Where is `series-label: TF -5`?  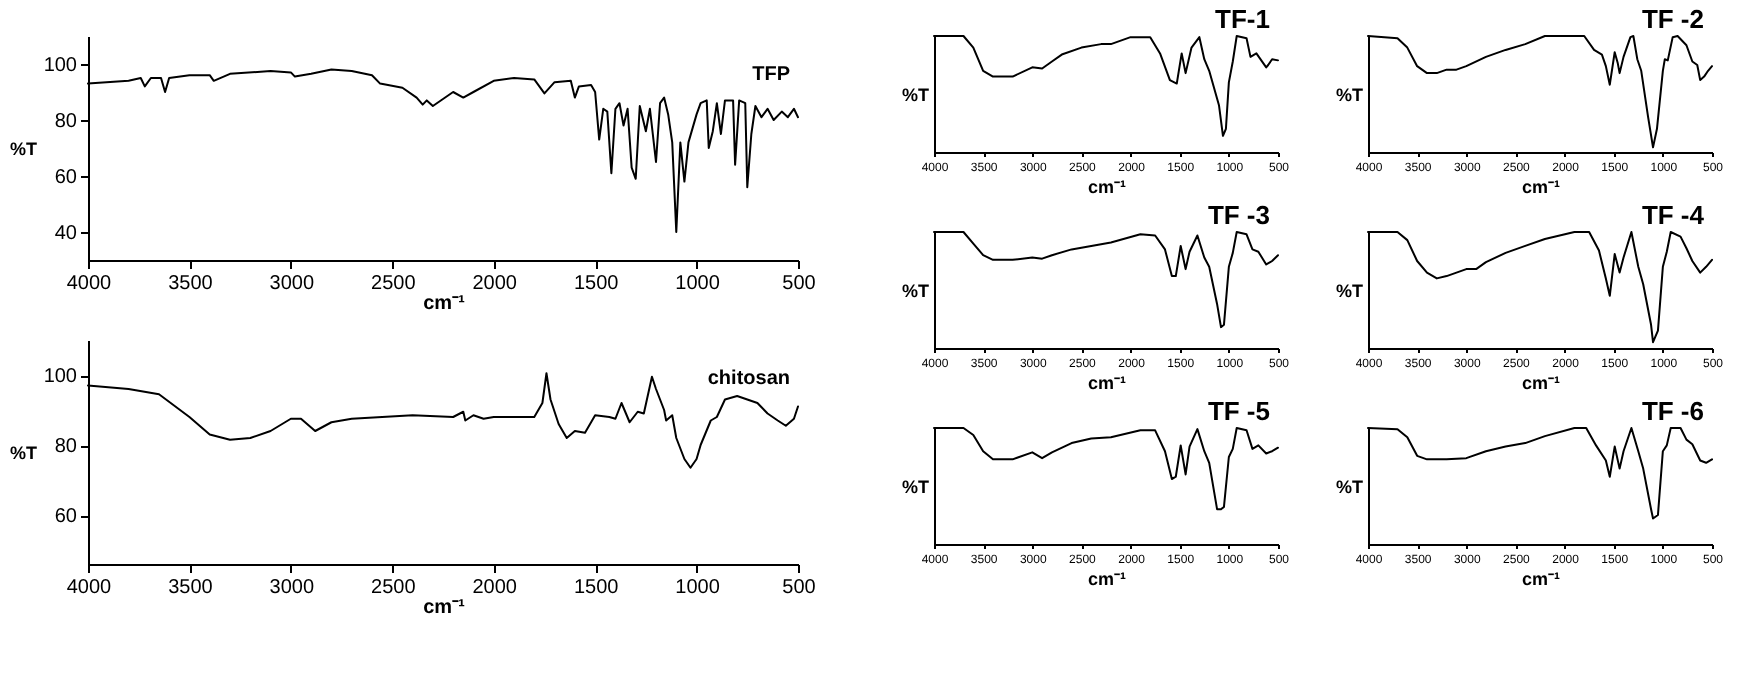 series-label: TF -5 is located at coordinates (1238, 411).